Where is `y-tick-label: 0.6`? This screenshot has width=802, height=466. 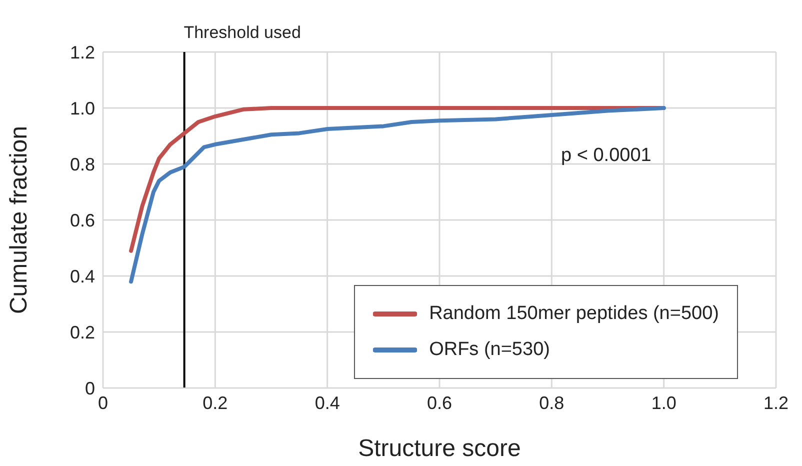 y-tick-label: 0.6 is located at coordinates (82, 220).